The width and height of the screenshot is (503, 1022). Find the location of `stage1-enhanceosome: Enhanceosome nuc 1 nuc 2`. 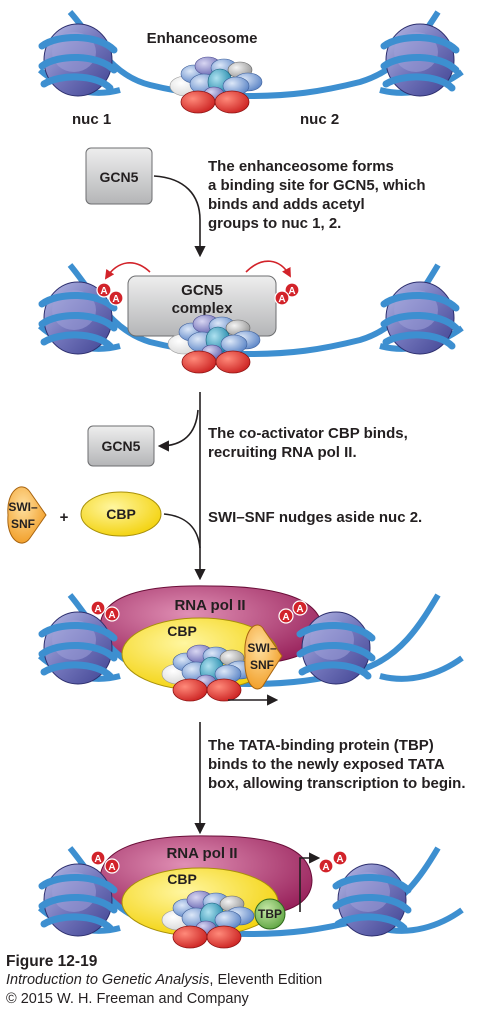

stage1-enhanceosome: Enhanceosome nuc 1 nuc 2 is located at coordinates (250, 69).